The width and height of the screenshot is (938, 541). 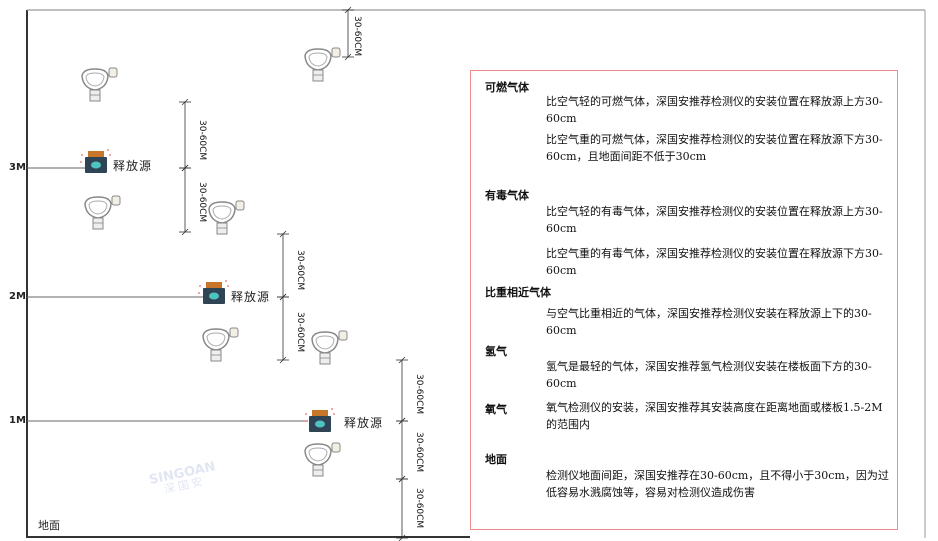 What do you see at coordinates (496, 459) in the screenshot?
I see `section-title-ground: 地面` at bounding box center [496, 459].